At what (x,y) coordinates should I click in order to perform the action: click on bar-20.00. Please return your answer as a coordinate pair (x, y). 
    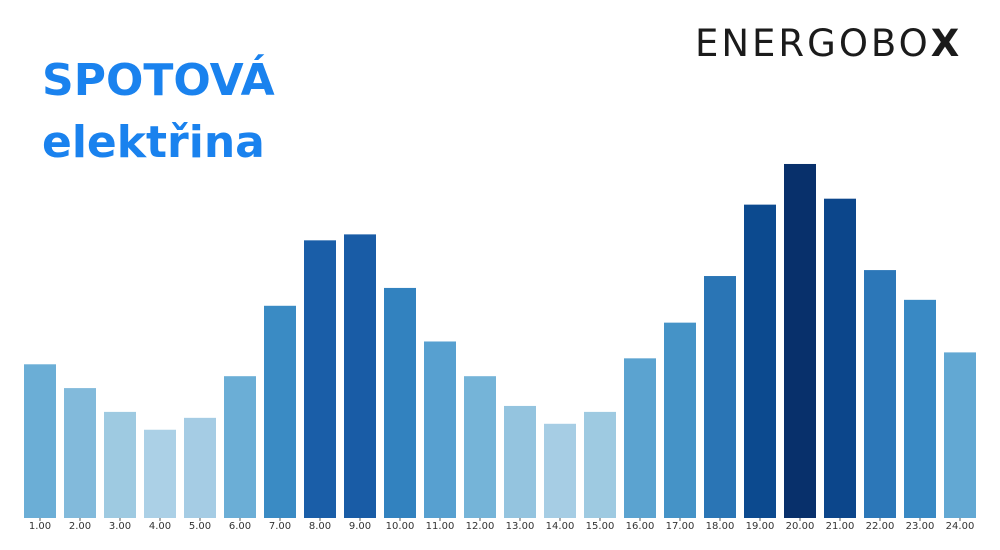
    Looking at the image, I should click on (800, 340).